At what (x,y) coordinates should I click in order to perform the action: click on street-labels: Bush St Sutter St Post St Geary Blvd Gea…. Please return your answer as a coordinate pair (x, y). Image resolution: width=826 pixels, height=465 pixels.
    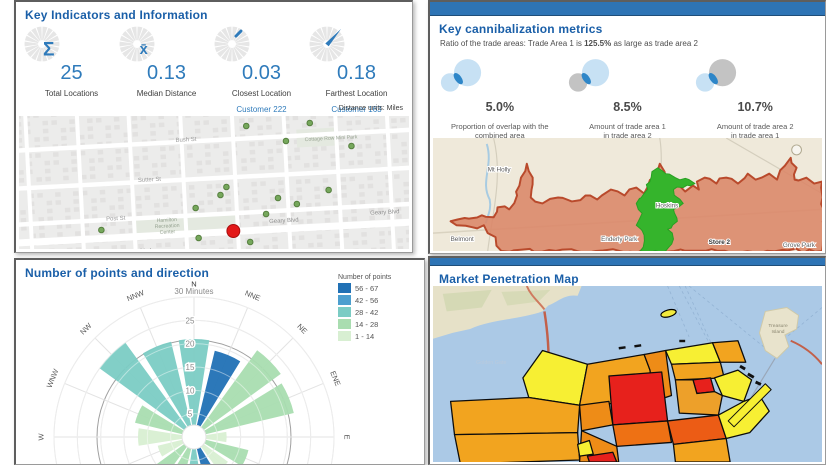
    Looking at the image, I should click on (253, 191).